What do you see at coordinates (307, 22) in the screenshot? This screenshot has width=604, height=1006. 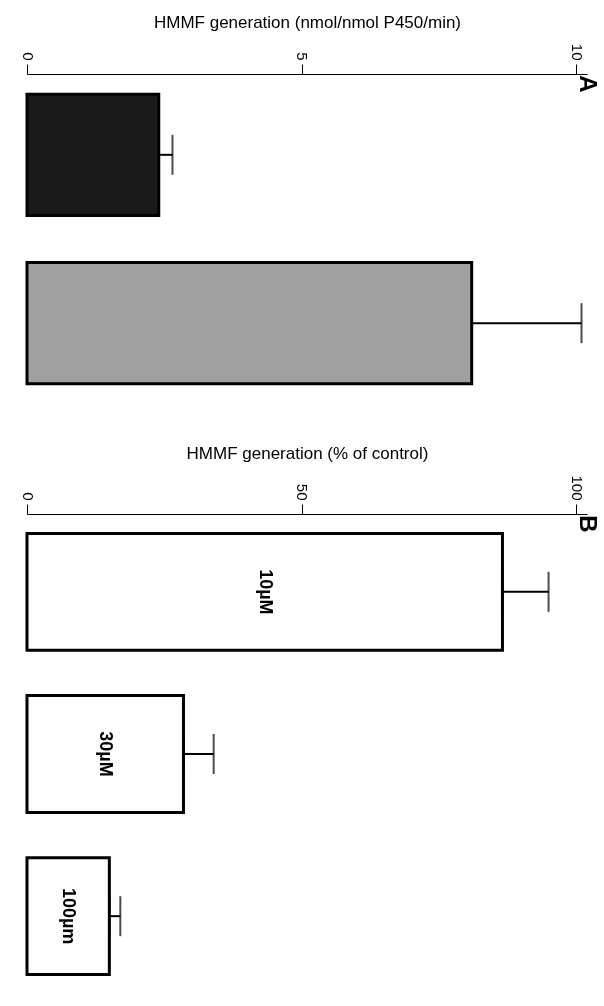 I see `x-axis-title: HMMF generation (nmol/nmol P450/min)` at bounding box center [307, 22].